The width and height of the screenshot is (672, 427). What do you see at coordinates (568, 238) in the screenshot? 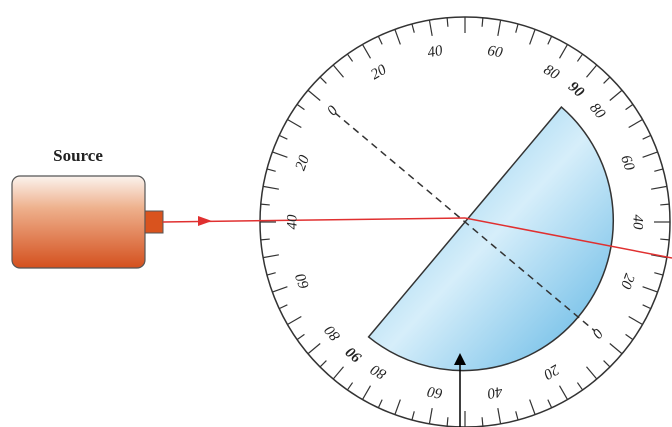
I see `refracted-ray` at bounding box center [568, 238].